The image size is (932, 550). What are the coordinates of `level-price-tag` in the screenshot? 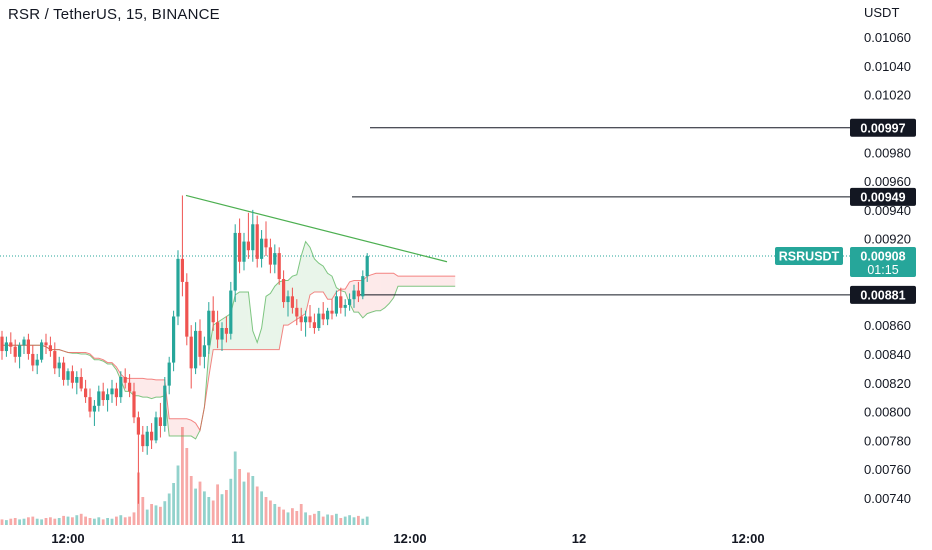 It's located at (883, 196).